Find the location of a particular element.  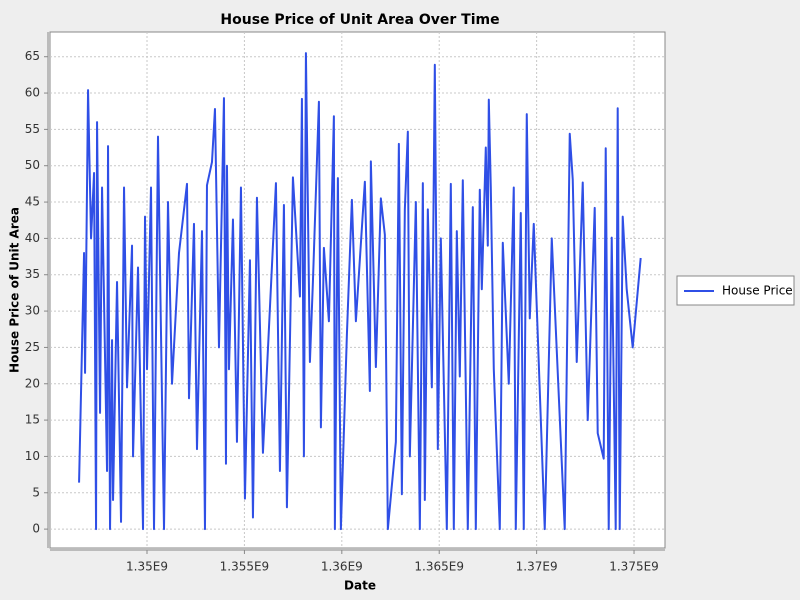

legend-label: House Price is located at coordinates (757, 291).